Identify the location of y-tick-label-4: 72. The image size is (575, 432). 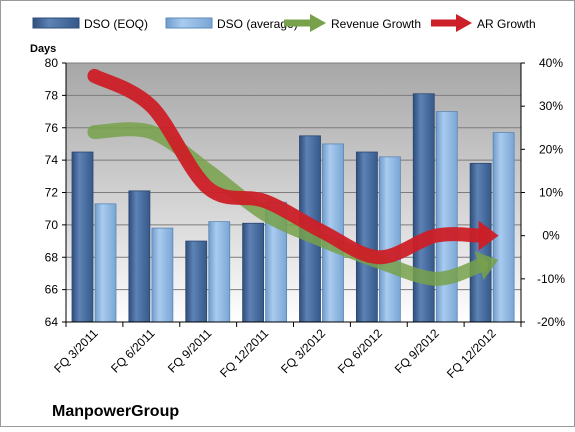
(52, 193).